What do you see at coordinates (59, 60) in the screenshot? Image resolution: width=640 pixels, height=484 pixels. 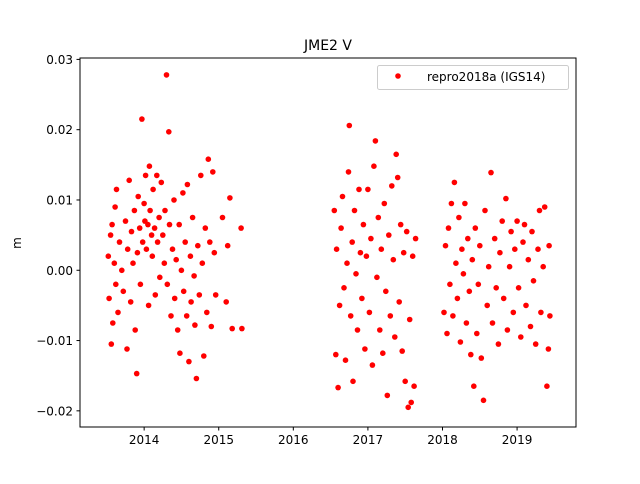 I see `y-tick-label: 0.03` at bounding box center [59, 60].